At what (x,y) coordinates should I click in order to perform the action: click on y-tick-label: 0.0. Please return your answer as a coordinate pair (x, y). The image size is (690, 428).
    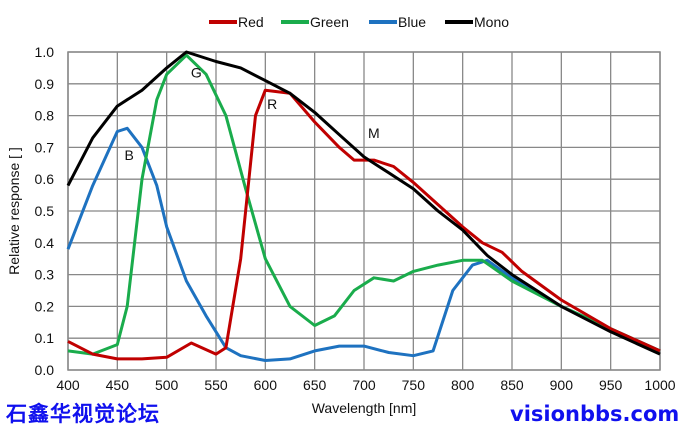
    Looking at the image, I should click on (45, 370).